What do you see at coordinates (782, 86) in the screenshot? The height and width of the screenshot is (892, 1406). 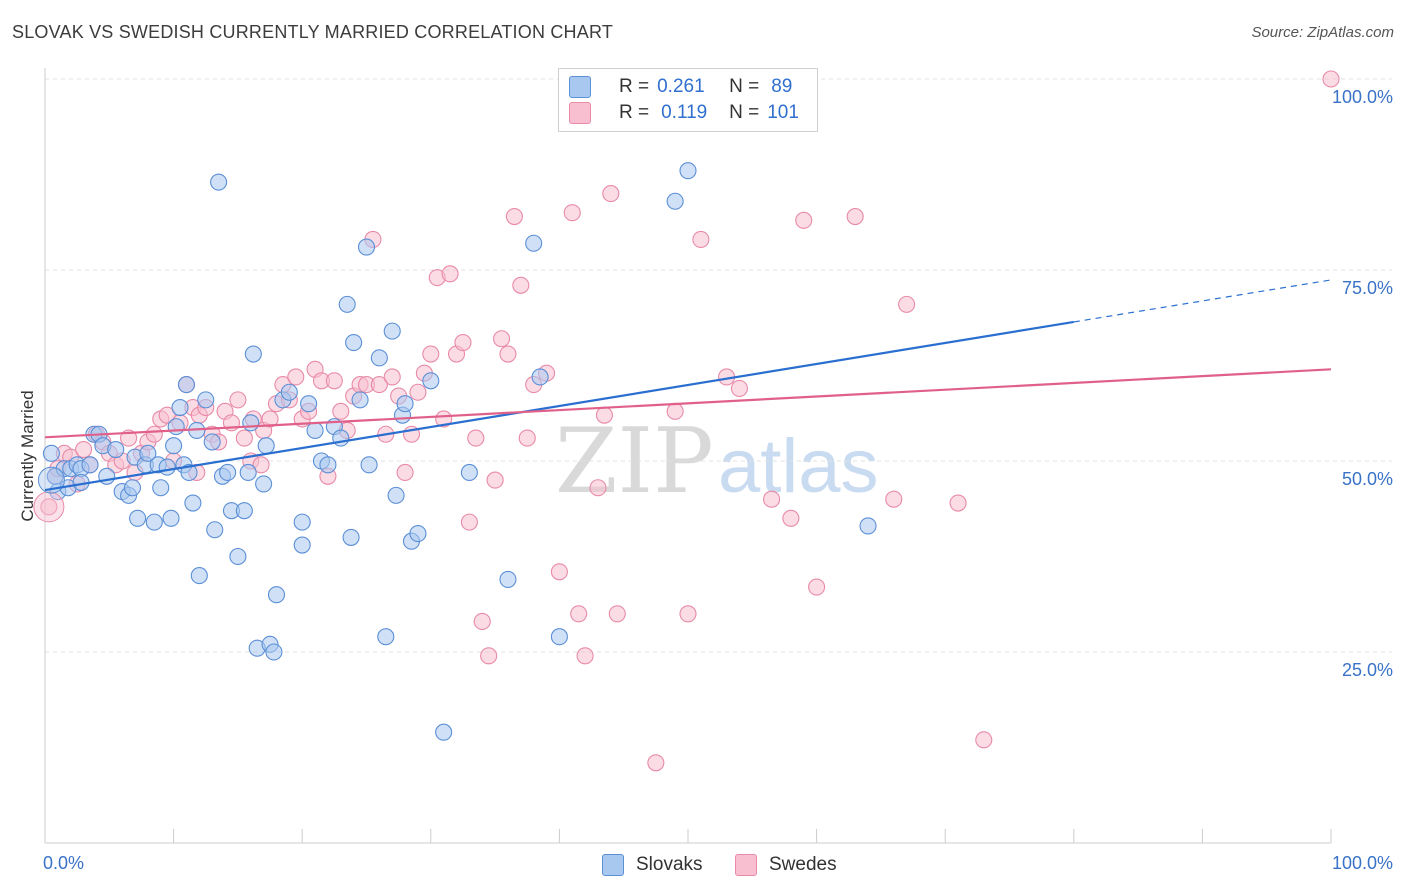 I see `legend-n-value: 89` at bounding box center [782, 86].